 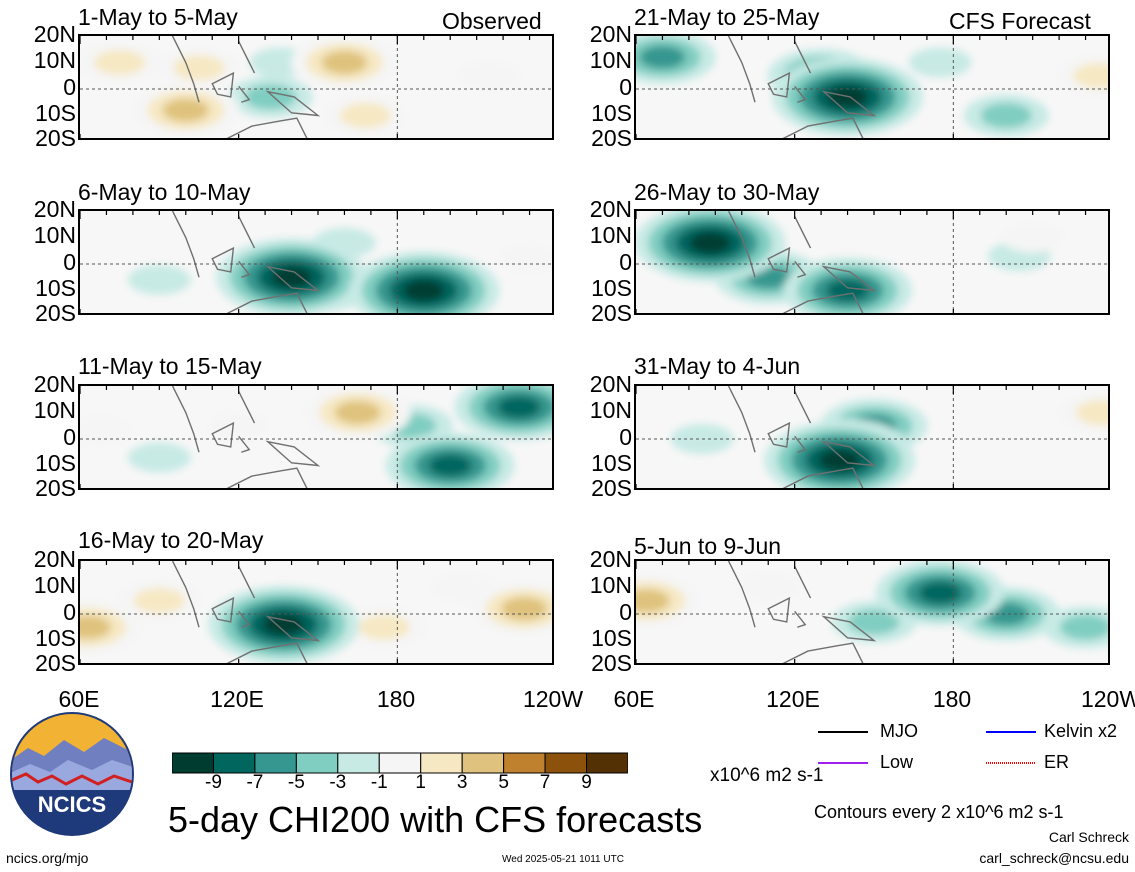 What do you see at coordinates (1054, 858) in the screenshot?
I see `email: carl_schreck@ncsu.edu` at bounding box center [1054, 858].